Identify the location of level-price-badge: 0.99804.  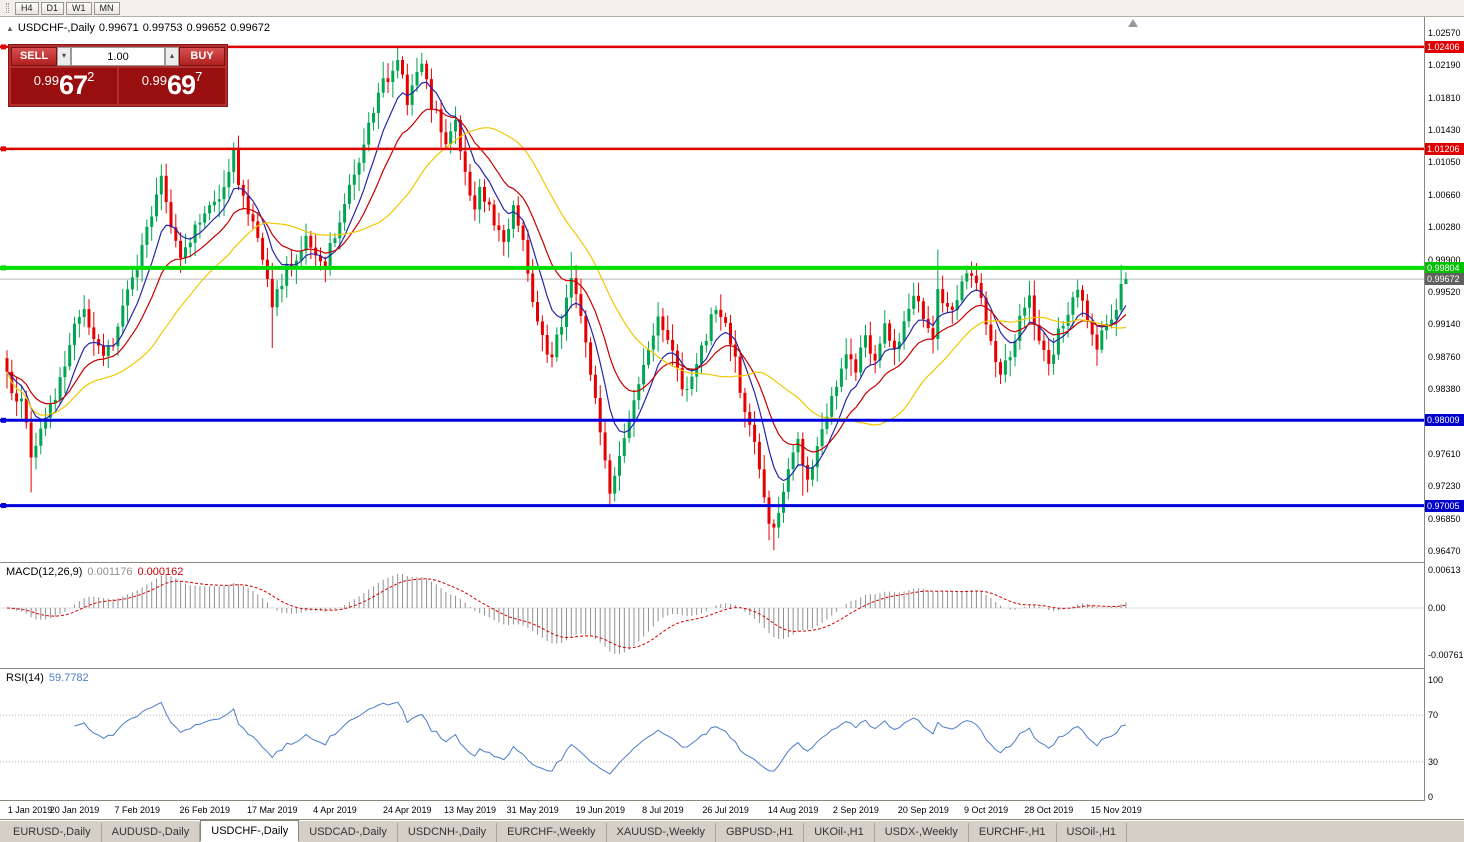
(1444, 267).